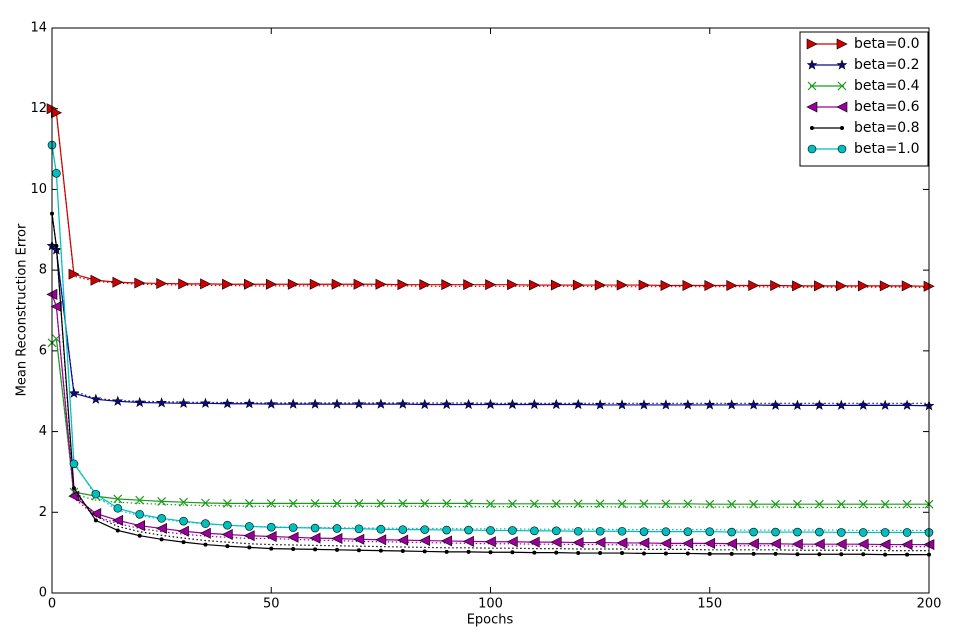 This screenshot has width=969, height=636. I want to click on legend-label: beta=0.6, so click(887, 107).